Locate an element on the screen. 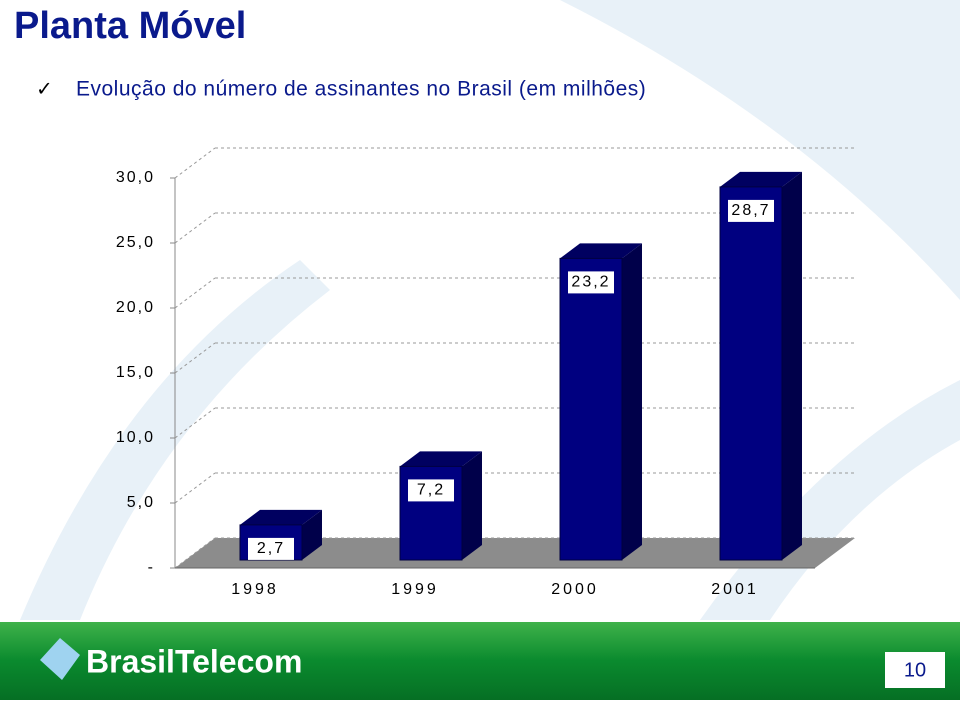 This screenshot has width=960, height=705. y-tick-label: - is located at coordinates (151, 567).